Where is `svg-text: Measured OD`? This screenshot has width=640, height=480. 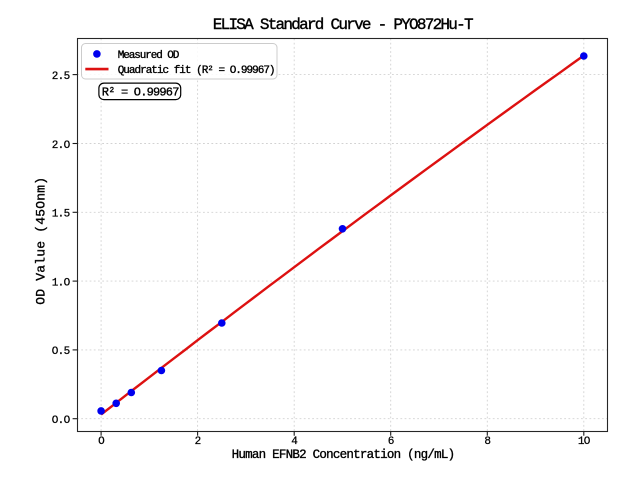
svg-text: Measured OD is located at coordinates (149, 56).